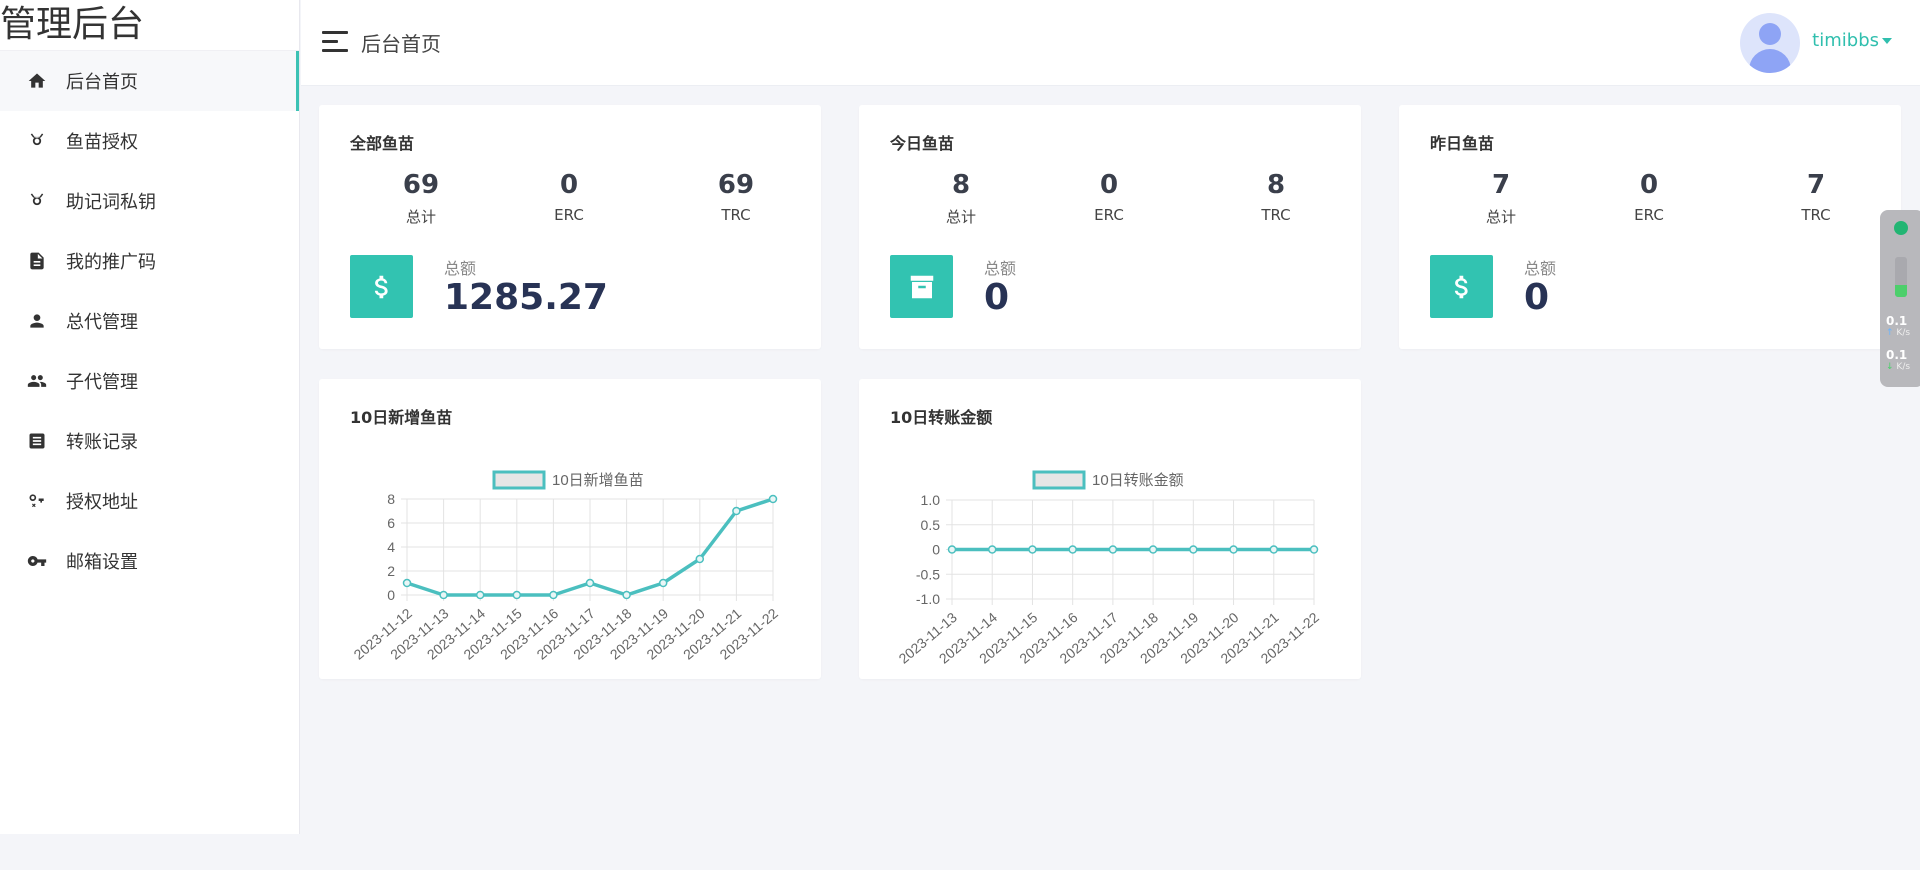  Describe the element at coordinates (149, 141) in the screenshot. I see `sidebar-item-1: 鱼苗授权` at that location.